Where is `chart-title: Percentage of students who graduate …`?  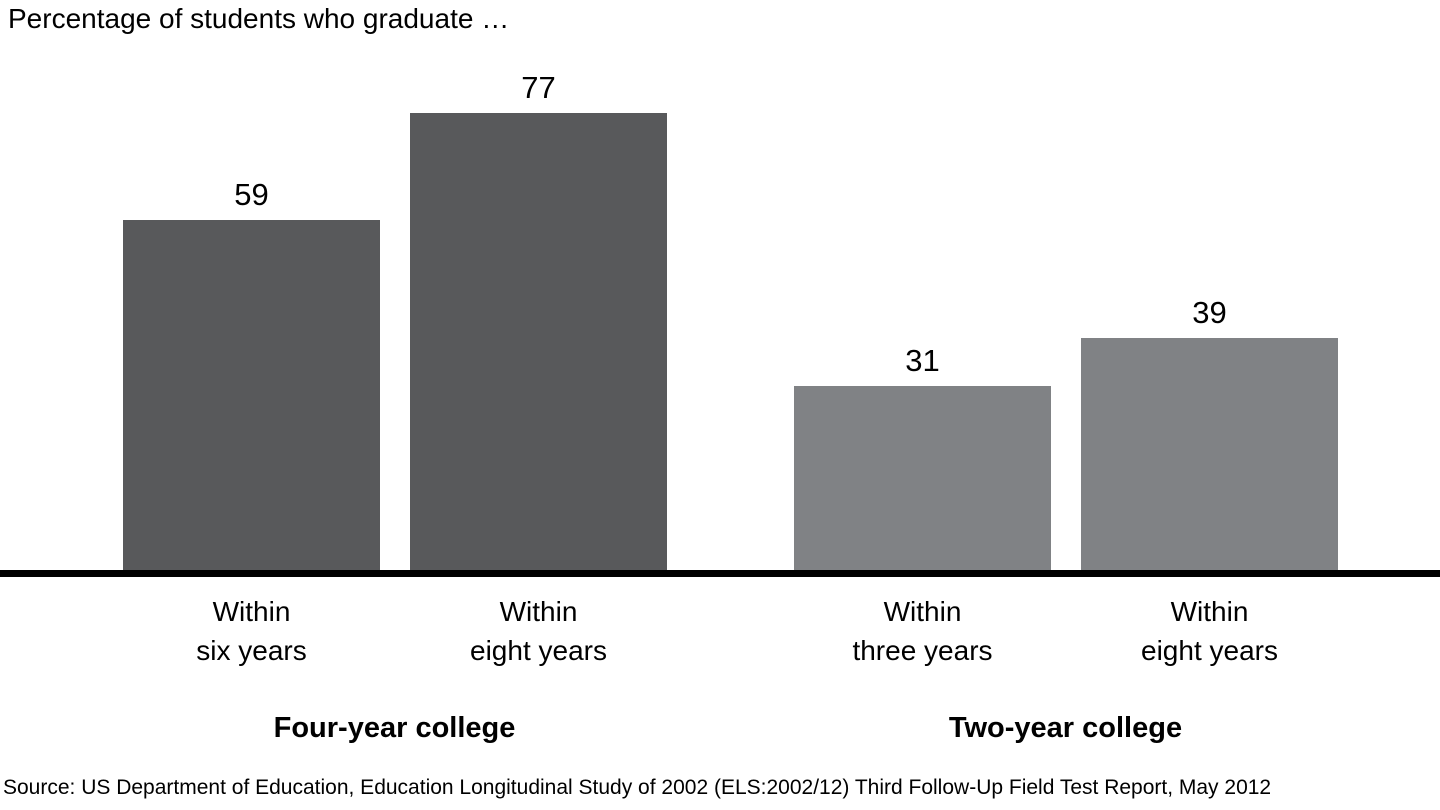 chart-title: Percentage of students who graduate … is located at coordinates (259, 18).